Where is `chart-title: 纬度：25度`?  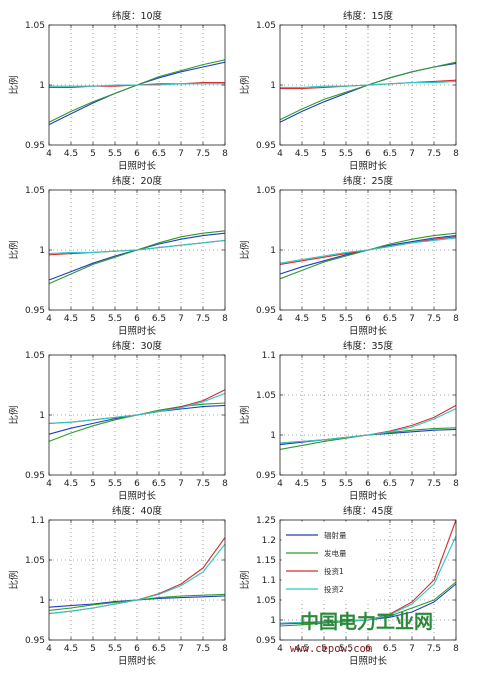 chart-title: 纬度：25度 is located at coordinates (368, 181).